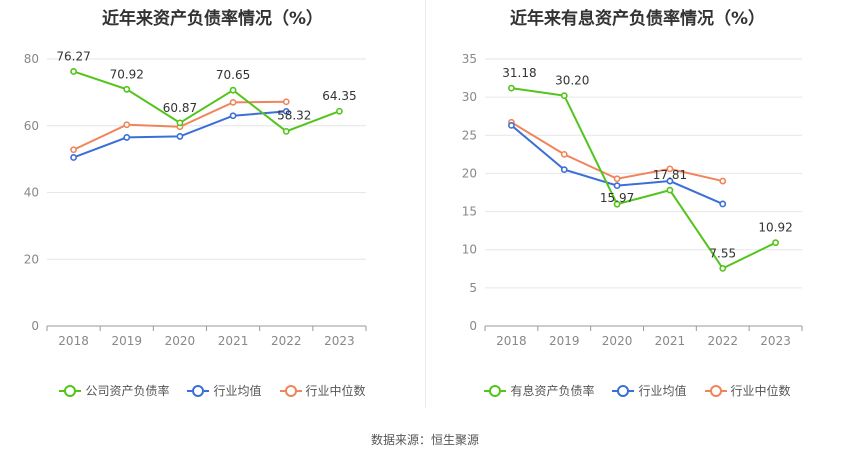 This screenshot has width=850, height=459. Describe the element at coordinates (469, 250) in the screenshot. I see `y-tick-label: 10` at that location.